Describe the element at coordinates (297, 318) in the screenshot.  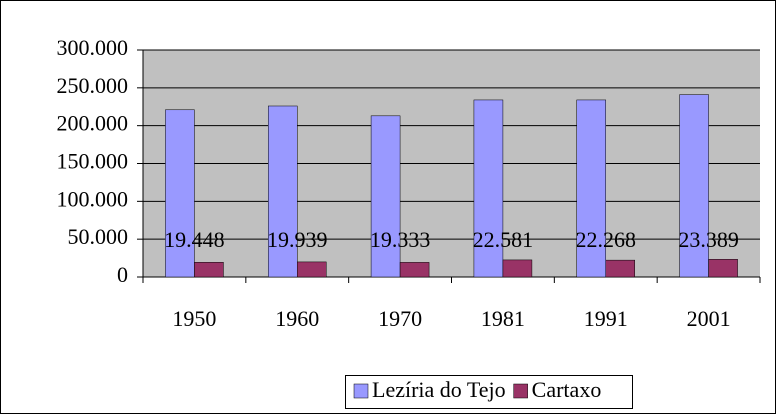
I see `x-tick-label: 1960` at that location.